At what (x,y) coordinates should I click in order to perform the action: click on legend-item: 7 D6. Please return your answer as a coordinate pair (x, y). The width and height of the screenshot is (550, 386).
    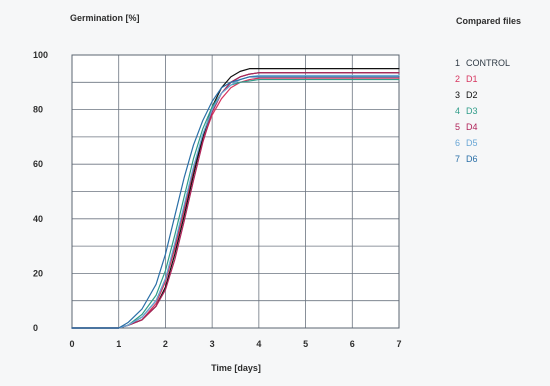
    Looking at the image, I should click on (495, 159).